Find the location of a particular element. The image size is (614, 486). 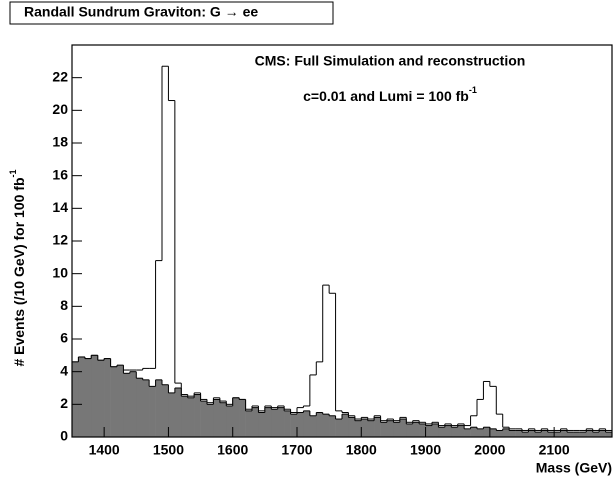

y-tick-label: 18 is located at coordinates (60, 142).